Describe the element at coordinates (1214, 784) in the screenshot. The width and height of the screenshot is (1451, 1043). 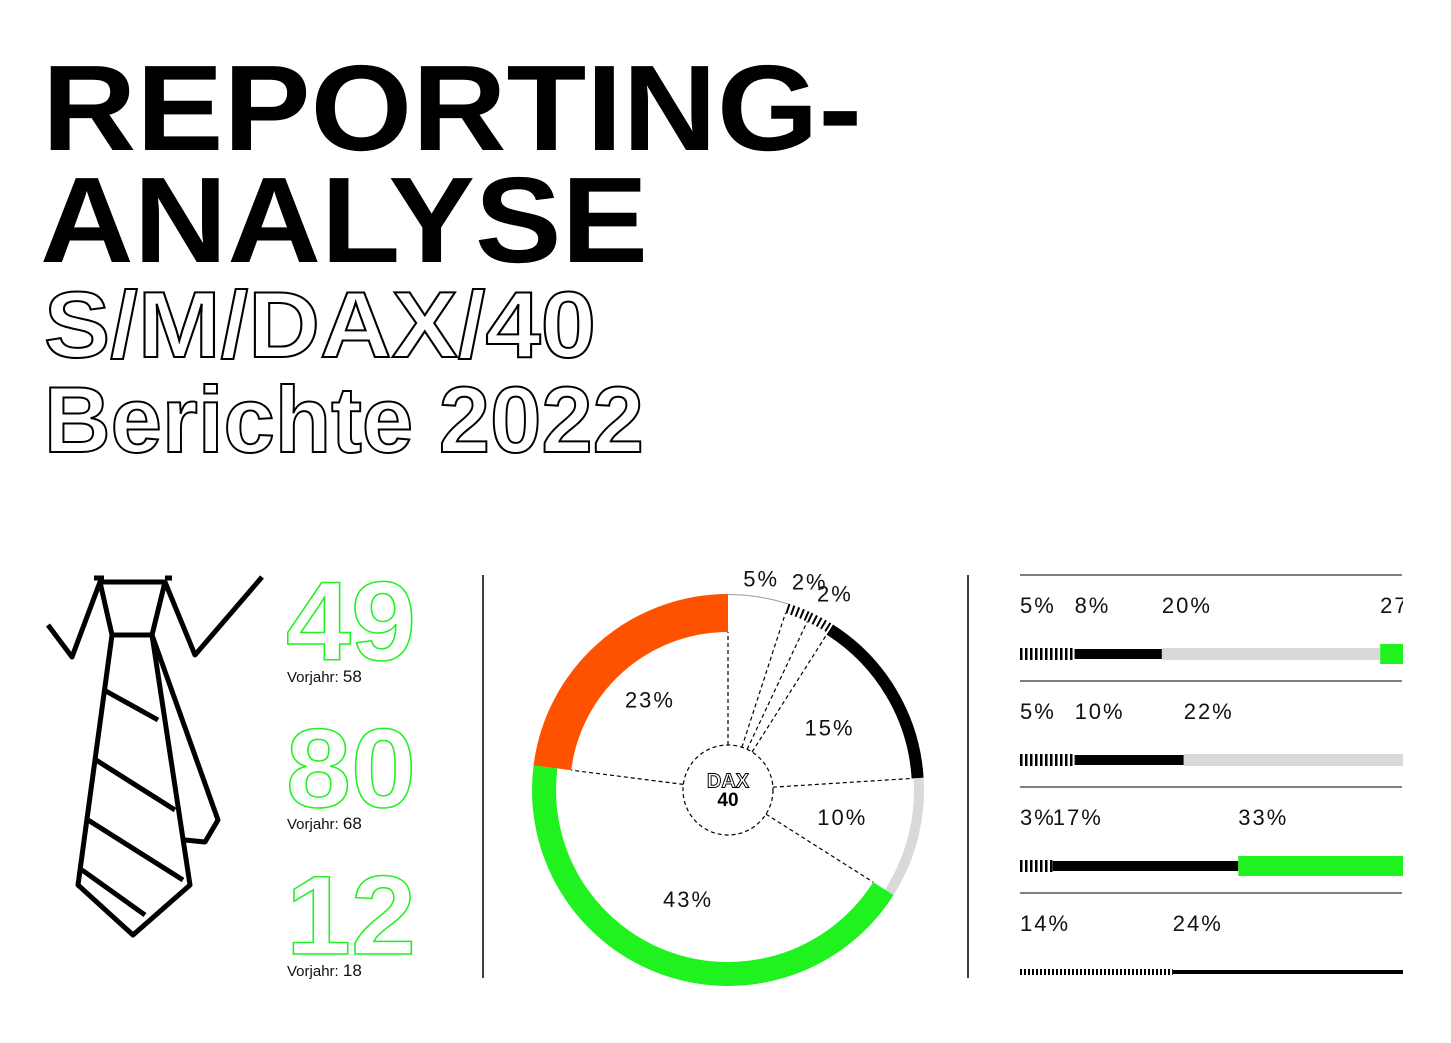
I see `bar-panel: 5% 8% 20% 27 5% 10% 22% 3%17% 33% 14% 24%` at that location.